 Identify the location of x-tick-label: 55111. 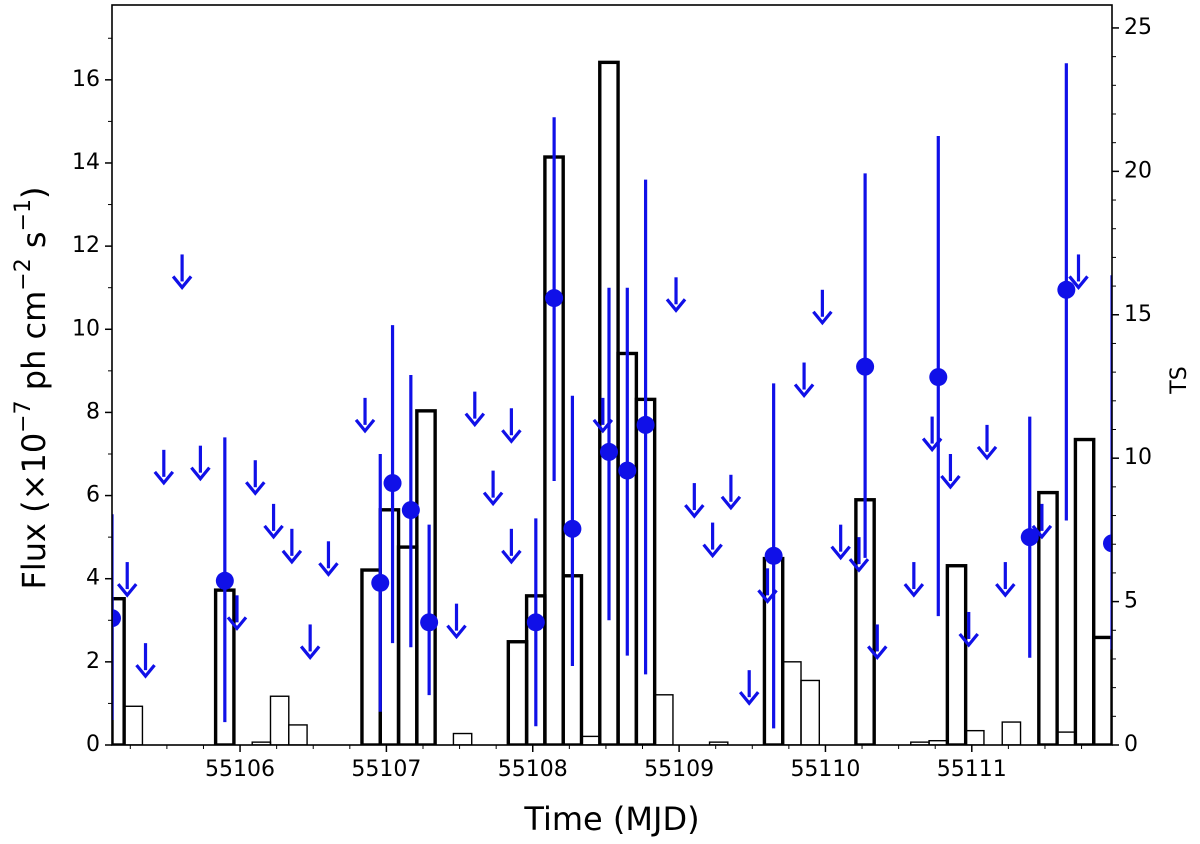
(972, 769).